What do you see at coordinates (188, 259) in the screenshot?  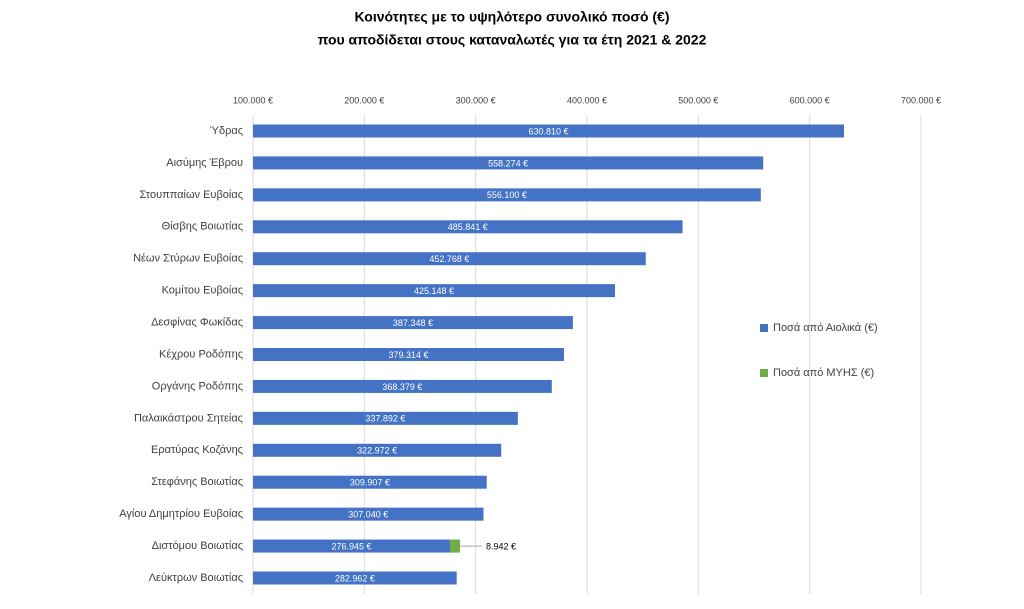 I see `y-tick-label: Νέων Στύρων Ευβοίας` at bounding box center [188, 259].